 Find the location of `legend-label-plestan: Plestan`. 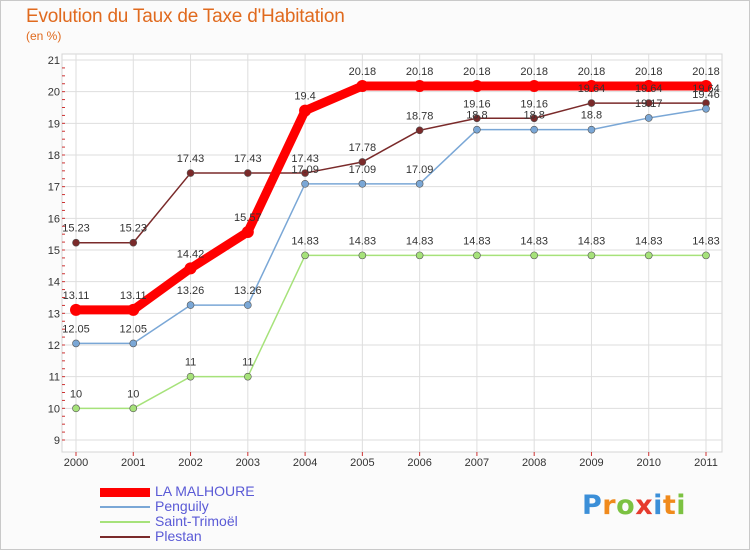

legend-label-plestan: Plestan is located at coordinates (178, 536).